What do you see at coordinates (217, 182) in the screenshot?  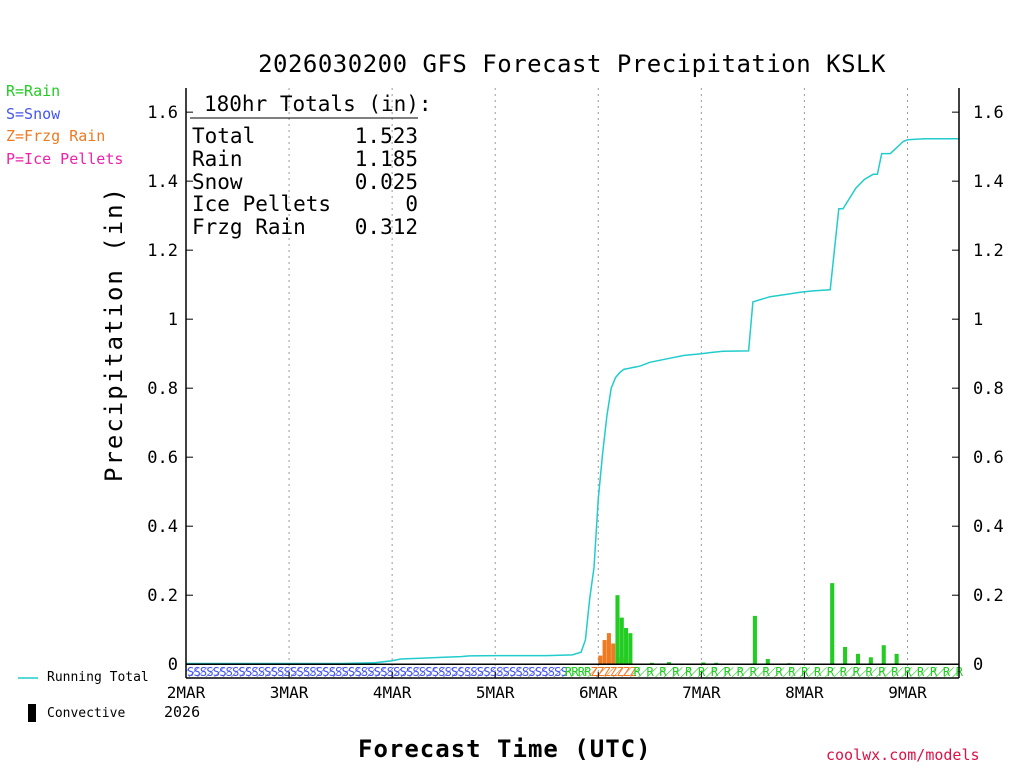 I see `totals-snow-label: Snow` at bounding box center [217, 182].